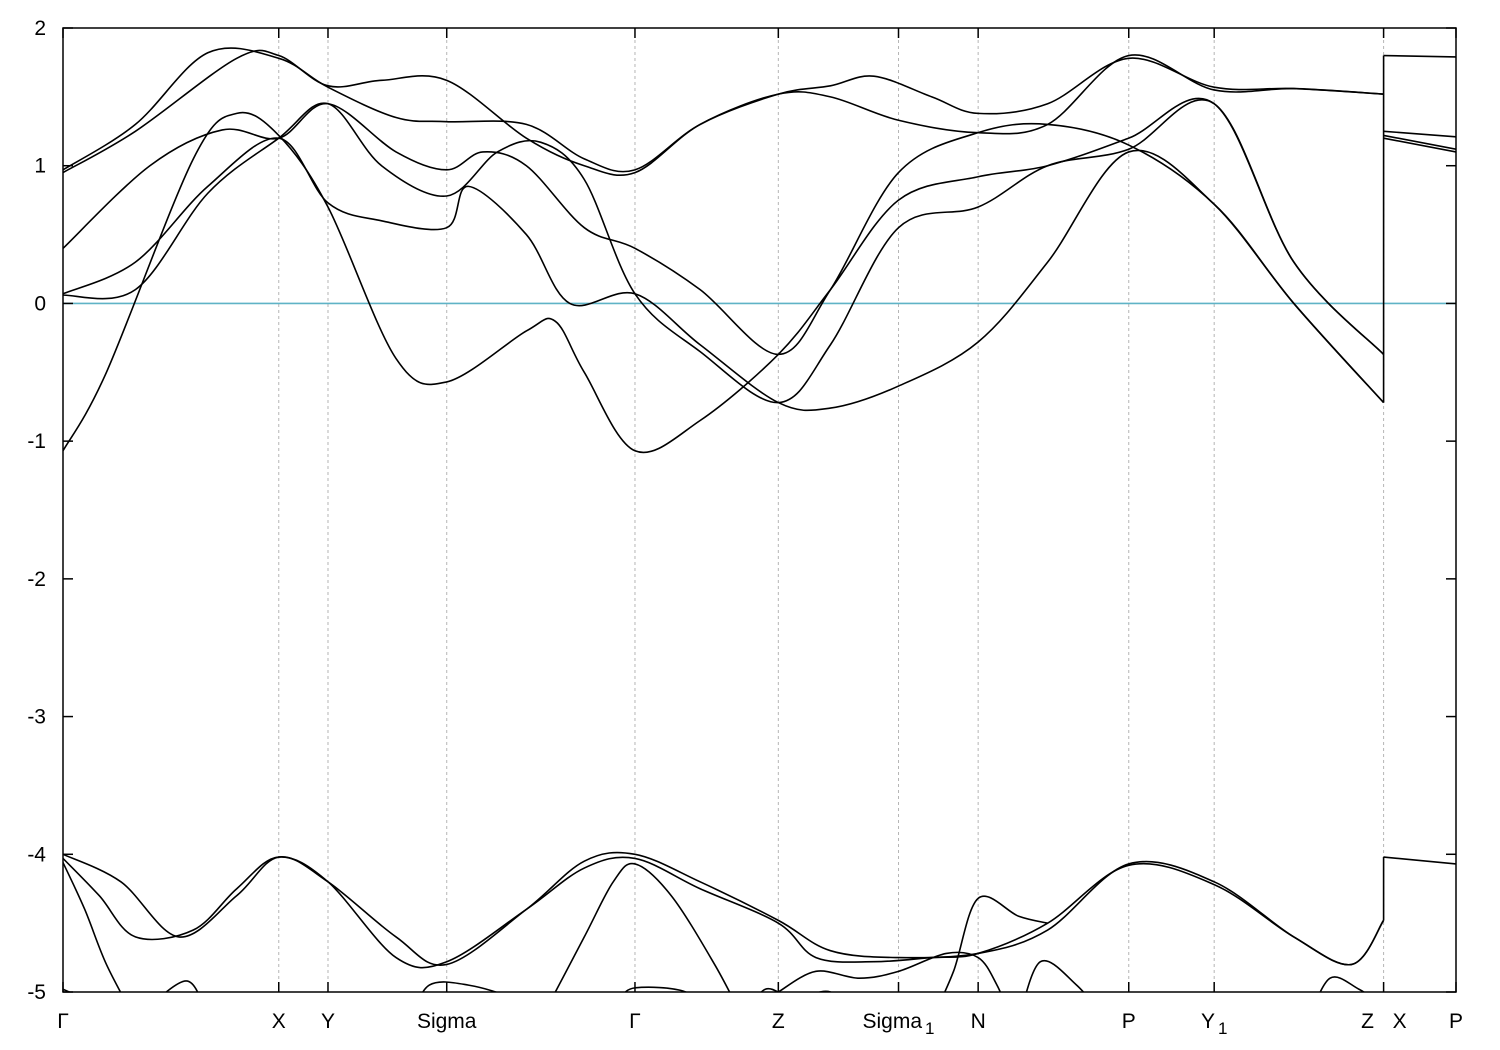 This screenshot has width=1500, height=1050. I want to click on y-tick-label: 2, so click(40, 28).